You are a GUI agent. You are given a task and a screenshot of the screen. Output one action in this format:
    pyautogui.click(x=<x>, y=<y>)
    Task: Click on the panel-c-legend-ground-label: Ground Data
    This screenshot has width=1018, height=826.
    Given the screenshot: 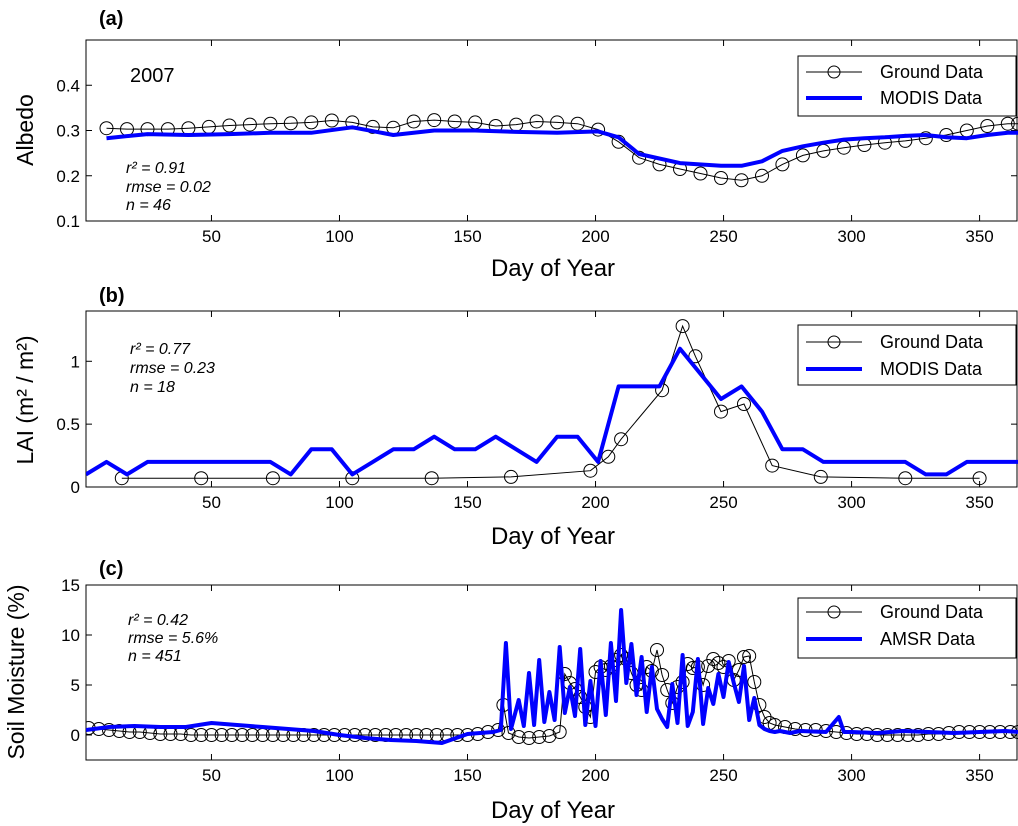 What is the action you would take?
    pyautogui.click(x=932, y=612)
    